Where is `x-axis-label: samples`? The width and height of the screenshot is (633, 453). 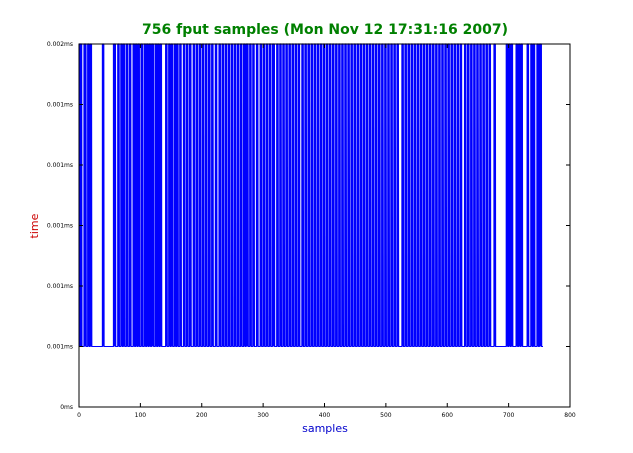
x-axis-label: samples is located at coordinates (325, 428).